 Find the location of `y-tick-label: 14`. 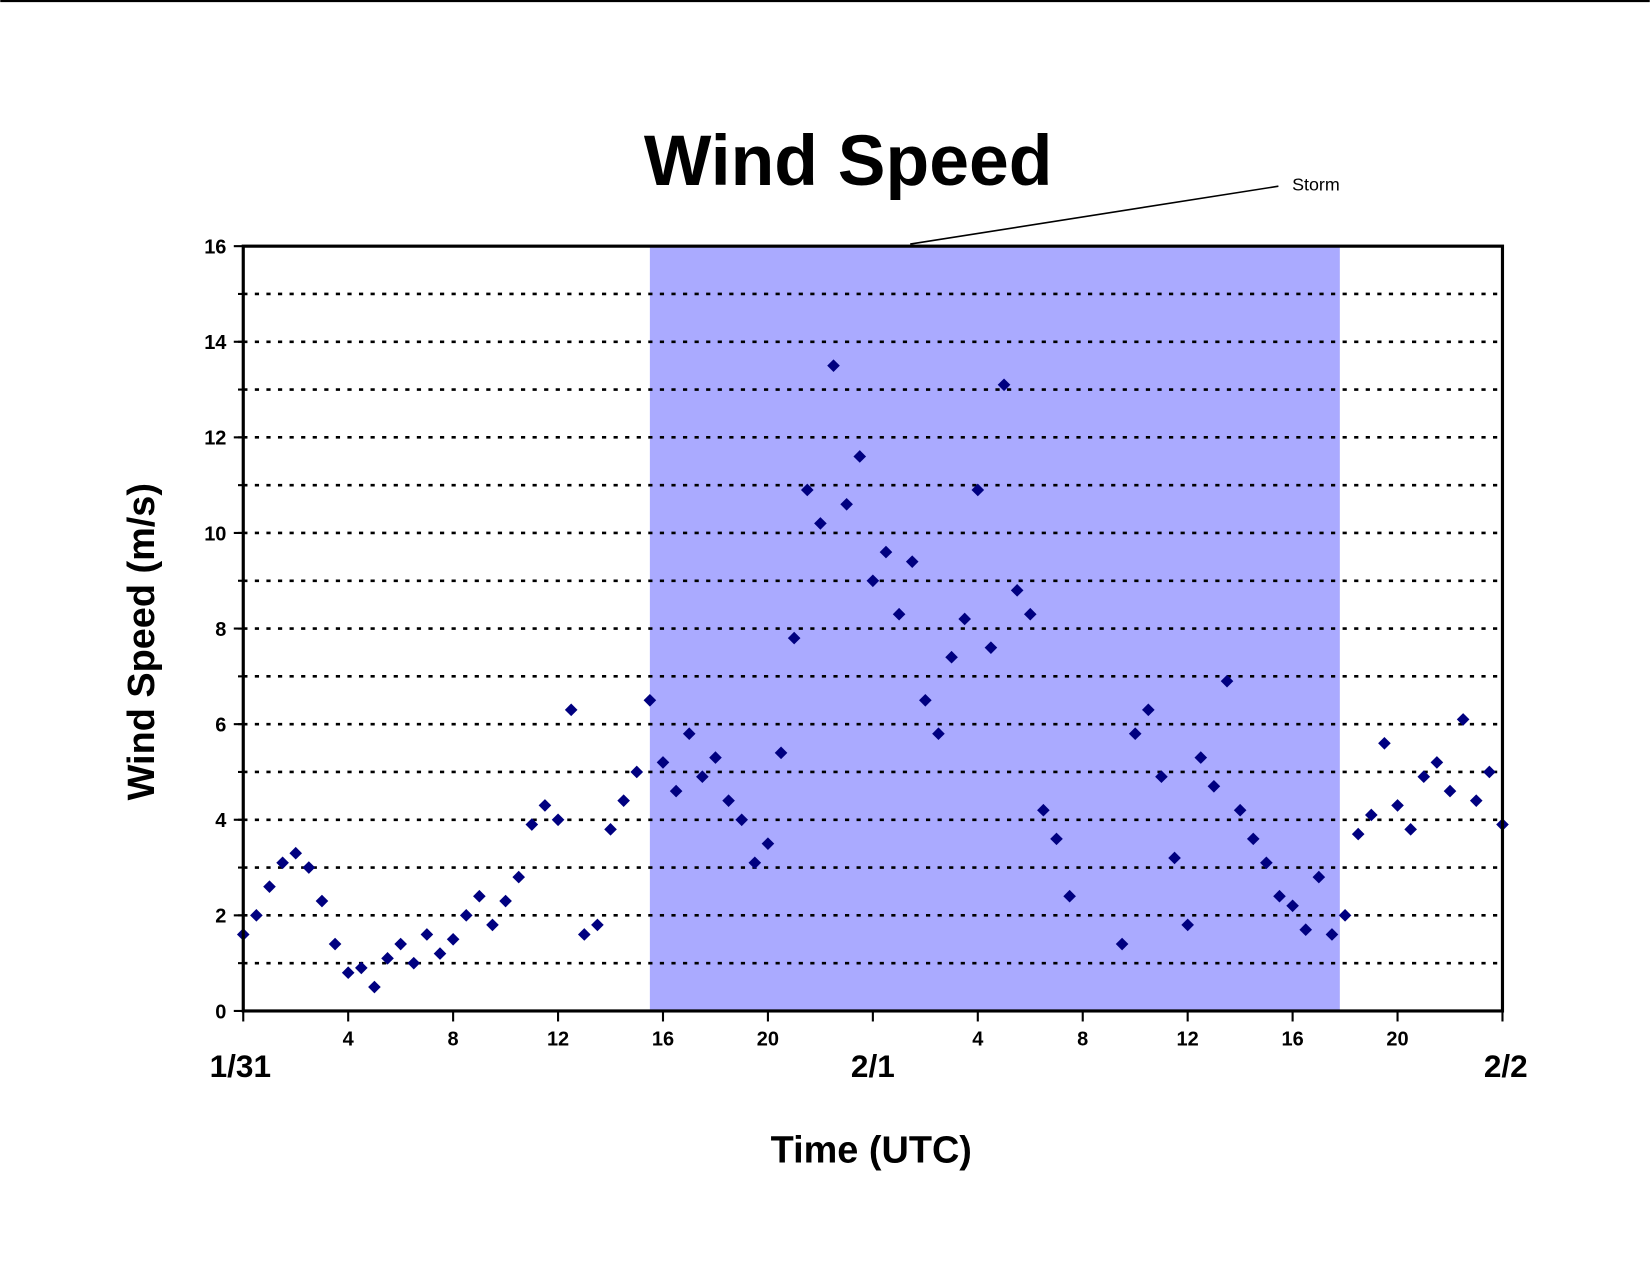

y-tick-label: 14 is located at coordinates (215, 343).